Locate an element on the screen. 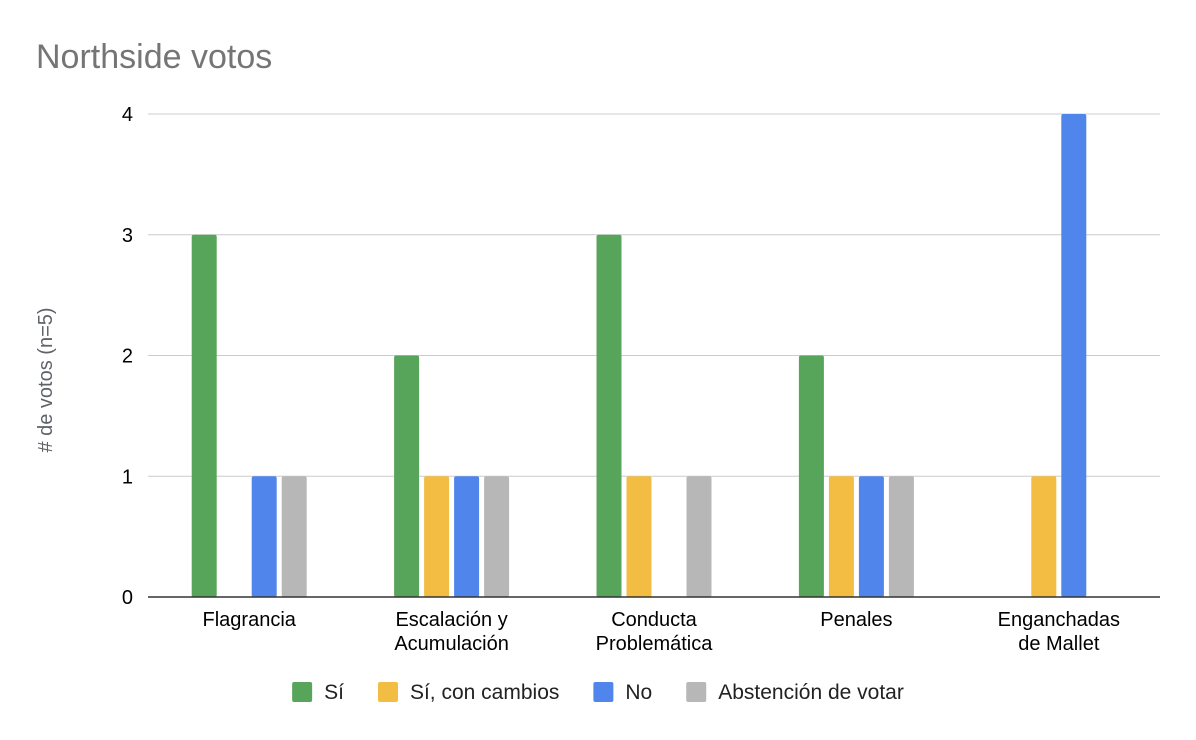 This screenshot has width=1196, height=740. x-tick-label: Conducta Problemática is located at coordinates (655, 632).